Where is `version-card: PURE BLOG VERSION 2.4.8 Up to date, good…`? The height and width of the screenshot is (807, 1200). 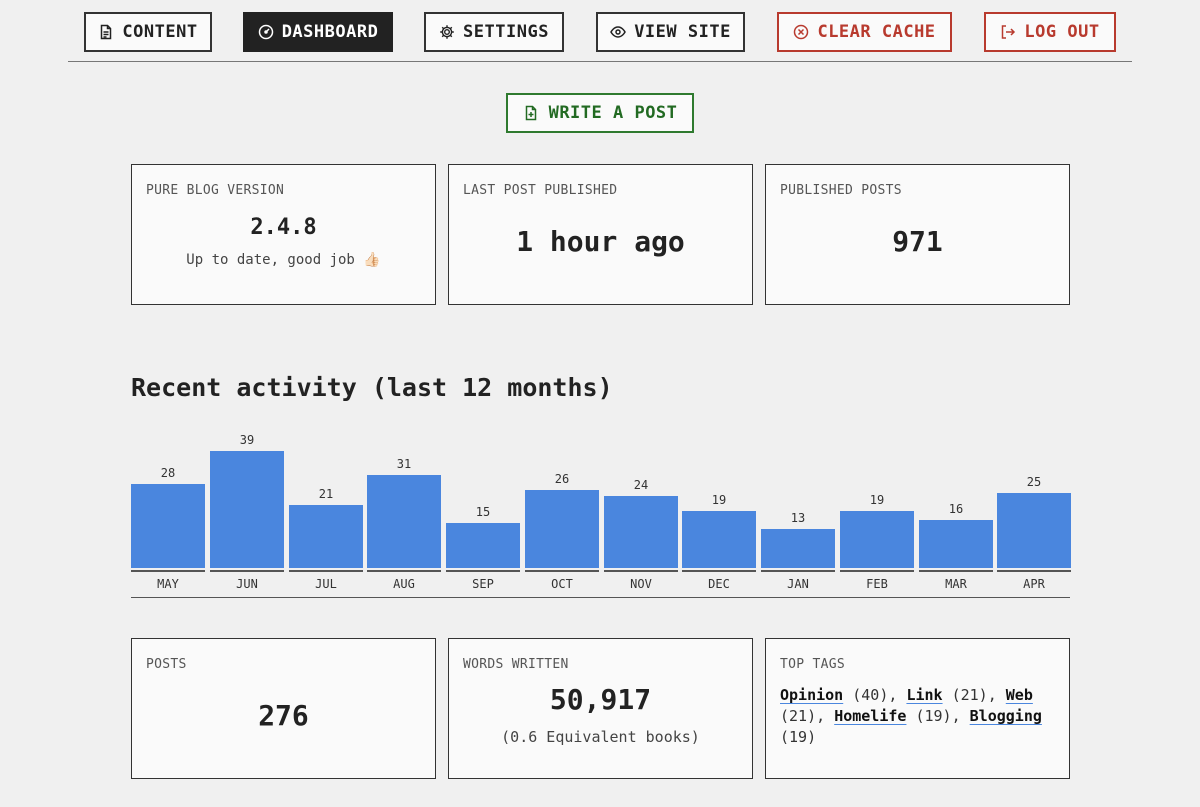
version-card: PURE BLOG VERSION 2.4.8 Up to date, good… is located at coordinates (283, 234).